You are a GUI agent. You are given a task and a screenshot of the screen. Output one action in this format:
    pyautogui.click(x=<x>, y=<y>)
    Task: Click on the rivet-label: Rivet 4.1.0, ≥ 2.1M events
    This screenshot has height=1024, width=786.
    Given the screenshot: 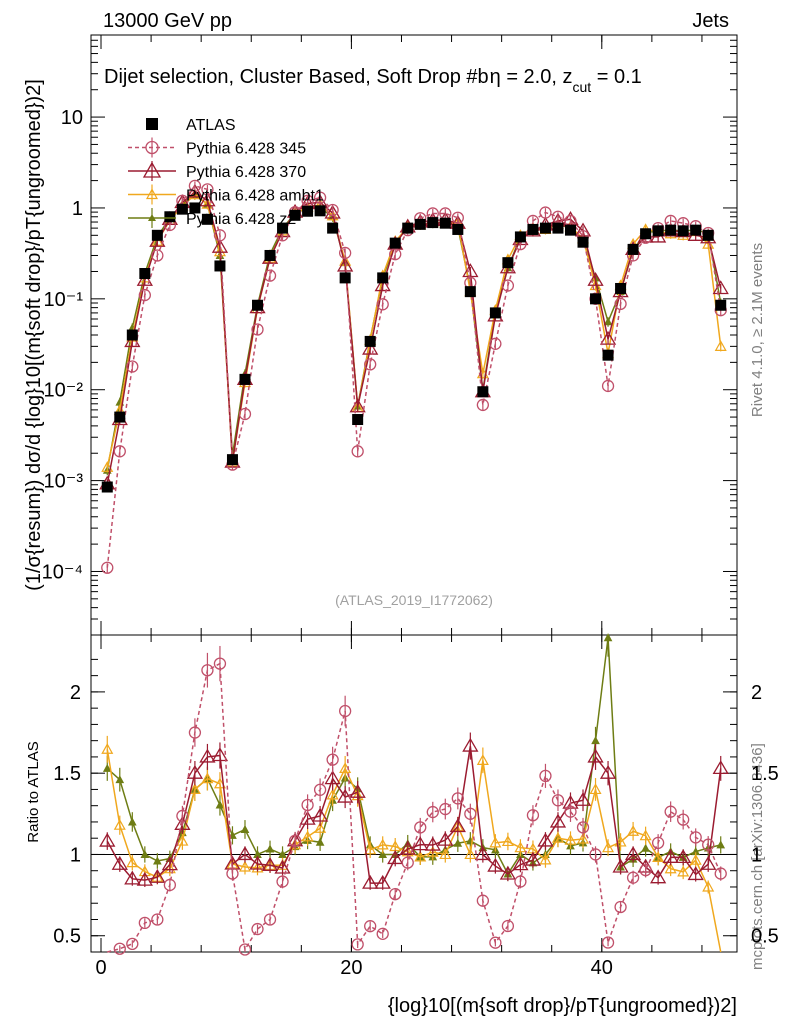 What is the action you would take?
    pyautogui.click(x=757, y=330)
    